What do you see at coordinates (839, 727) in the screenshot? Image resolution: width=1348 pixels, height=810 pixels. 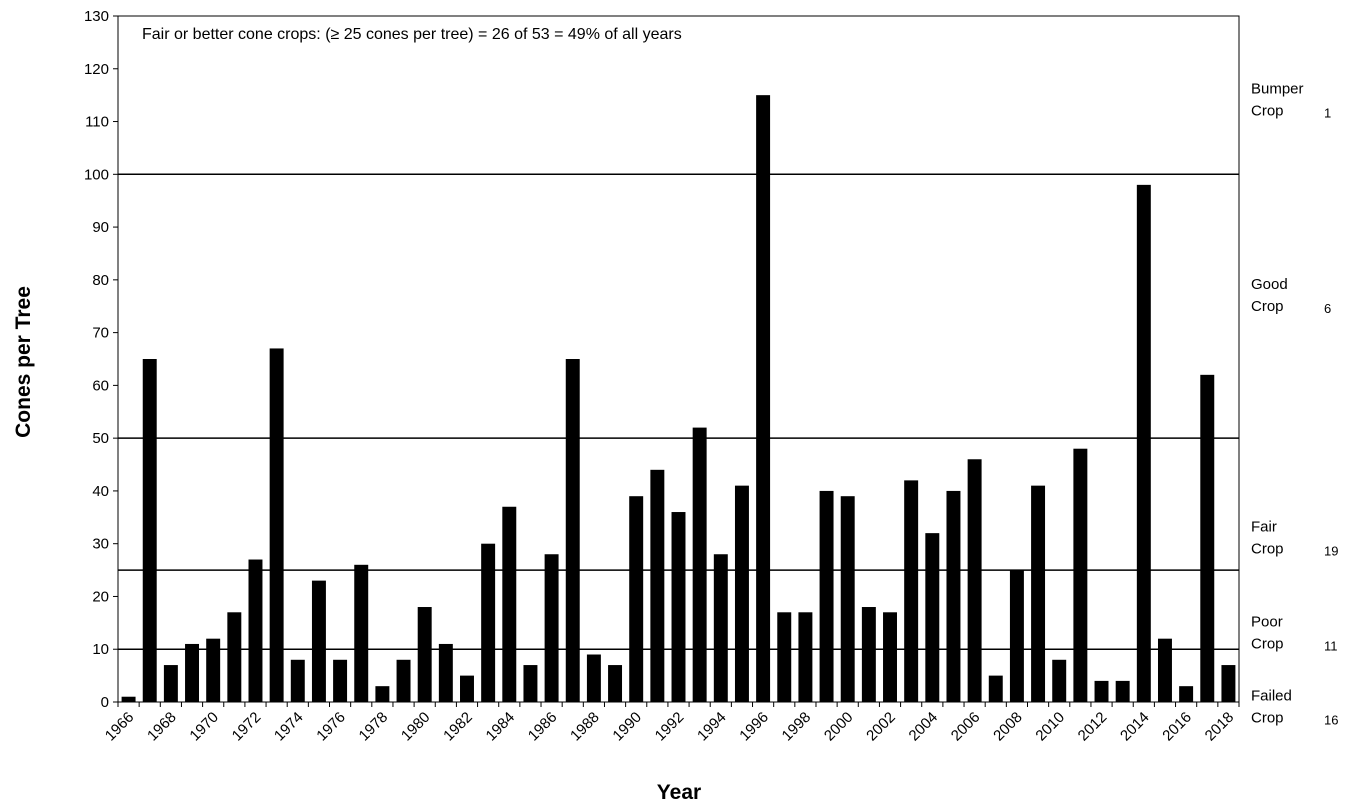 I see `x-tick-label: 2000` at bounding box center [839, 727].